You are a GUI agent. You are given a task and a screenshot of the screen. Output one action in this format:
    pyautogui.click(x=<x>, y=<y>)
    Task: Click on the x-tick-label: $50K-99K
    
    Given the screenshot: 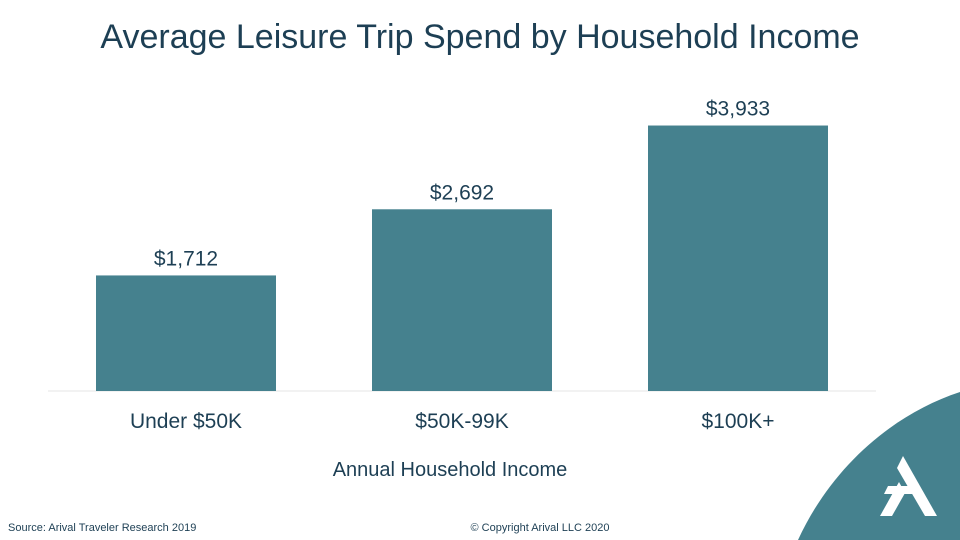 What is the action you would take?
    pyautogui.click(x=461, y=421)
    